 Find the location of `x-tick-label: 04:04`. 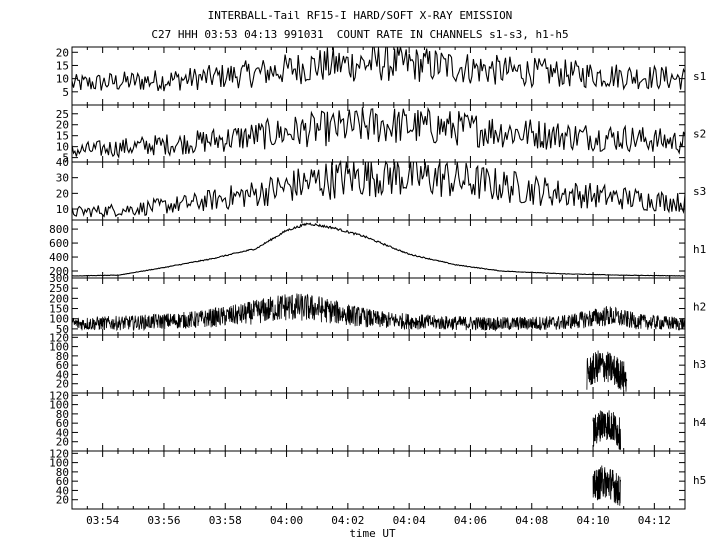

x-tick-label: 04:04 is located at coordinates (409, 520).